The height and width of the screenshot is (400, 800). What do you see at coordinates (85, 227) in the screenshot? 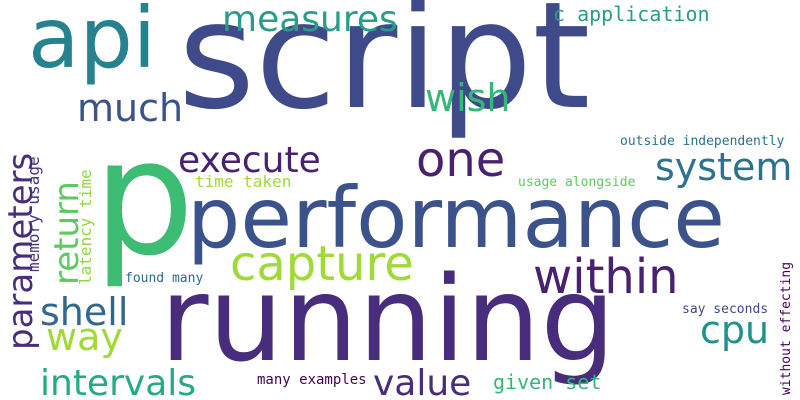
I see `word-latency-time: latency time` at bounding box center [85, 227].